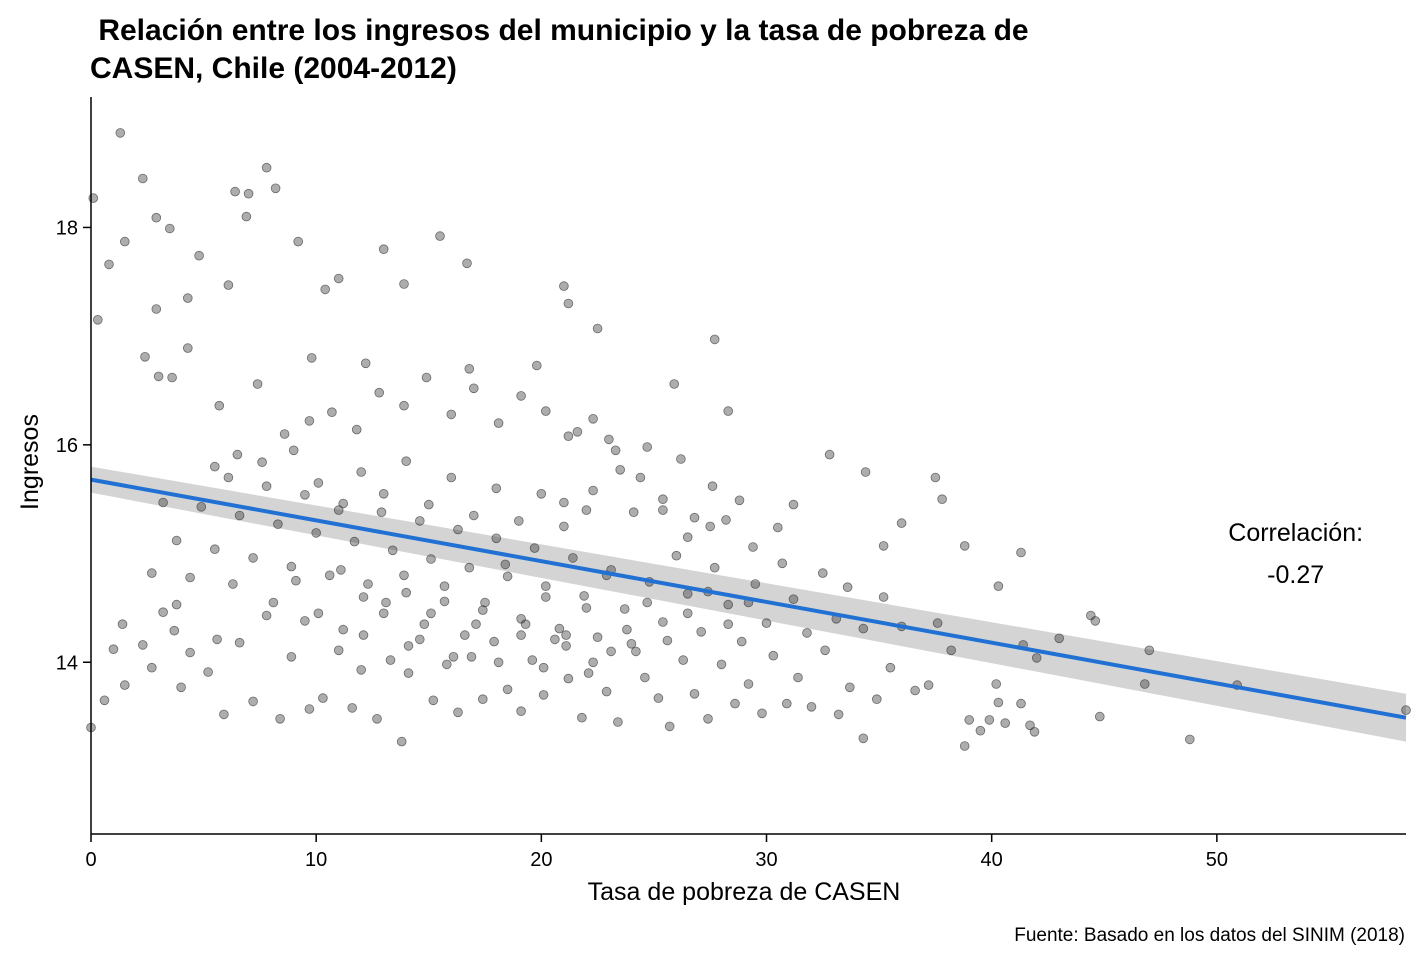 The image size is (1420, 960). What do you see at coordinates (541, 860) in the screenshot?
I see `x-tick-label-2: 20` at bounding box center [541, 860].